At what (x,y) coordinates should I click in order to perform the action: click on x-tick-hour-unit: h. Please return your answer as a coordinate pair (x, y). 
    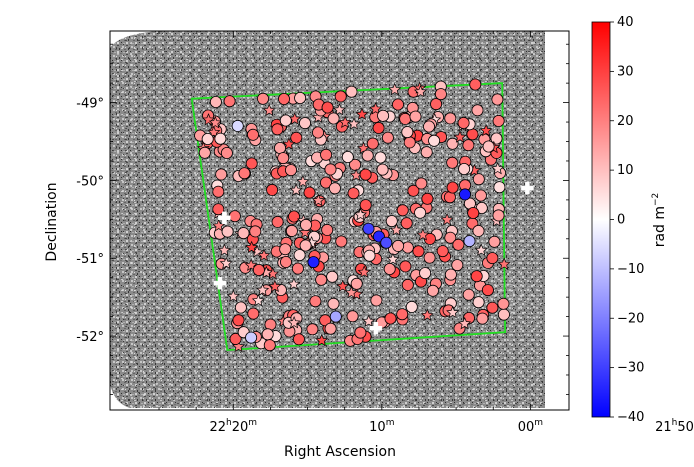
    Looking at the image, I should click on (229, 423).